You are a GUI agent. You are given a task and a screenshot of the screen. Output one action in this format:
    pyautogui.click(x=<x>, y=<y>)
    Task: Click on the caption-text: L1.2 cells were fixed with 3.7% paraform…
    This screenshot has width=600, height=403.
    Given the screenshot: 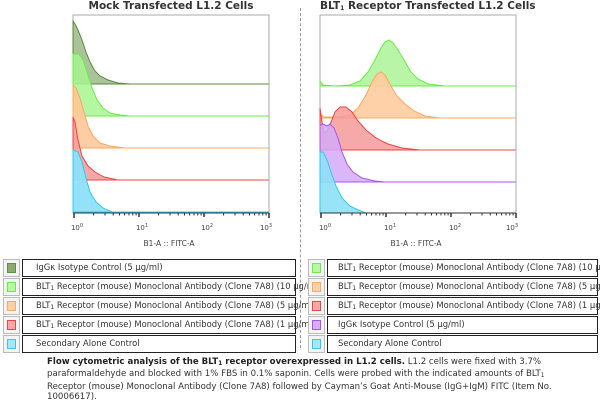 What is the action you would take?
    pyautogui.click(x=294, y=368)
    